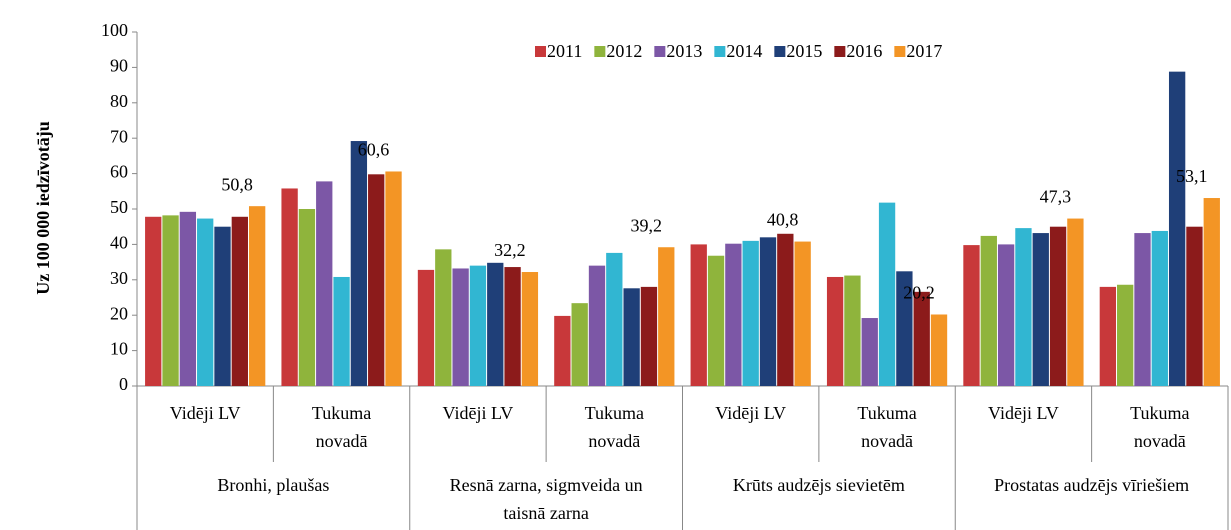  What do you see at coordinates (123, 384) in the screenshot?
I see `y-tick-label: 0` at bounding box center [123, 384].